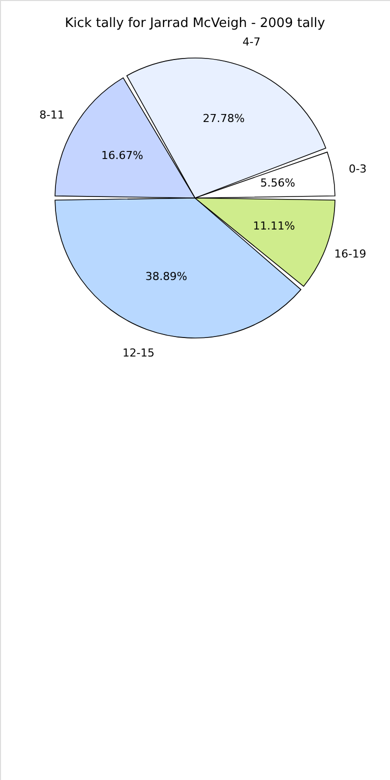 The image size is (390, 780). What do you see at coordinates (122, 155) in the screenshot?
I see `data-label: 16.67%` at bounding box center [122, 155].